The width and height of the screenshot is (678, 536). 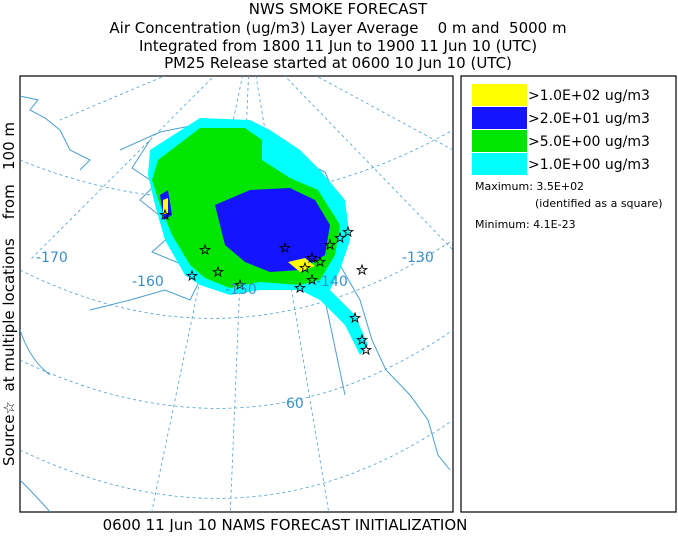 What do you see at coordinates (332, 282) in the screenshot?
I see `longitude-label: -140` at bounding box center [332, 282].